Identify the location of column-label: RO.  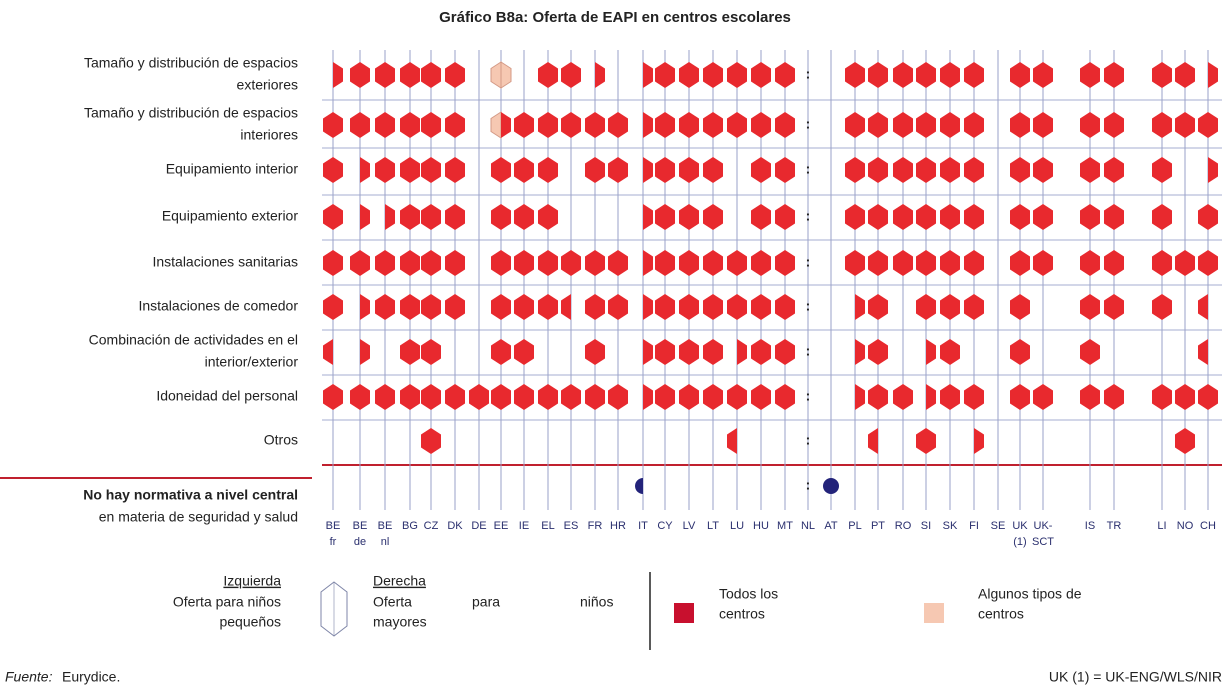
(903, 526).